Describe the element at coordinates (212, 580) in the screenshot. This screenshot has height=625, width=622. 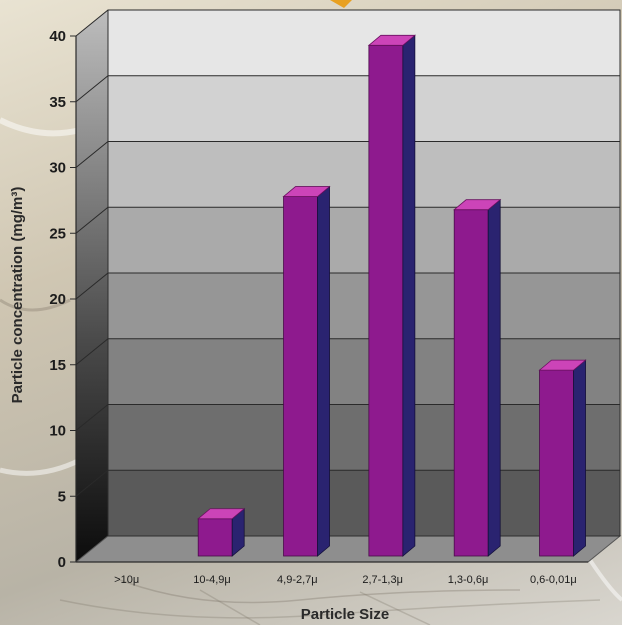
I see `x-tick-label: 10-4,9μ` at that location.